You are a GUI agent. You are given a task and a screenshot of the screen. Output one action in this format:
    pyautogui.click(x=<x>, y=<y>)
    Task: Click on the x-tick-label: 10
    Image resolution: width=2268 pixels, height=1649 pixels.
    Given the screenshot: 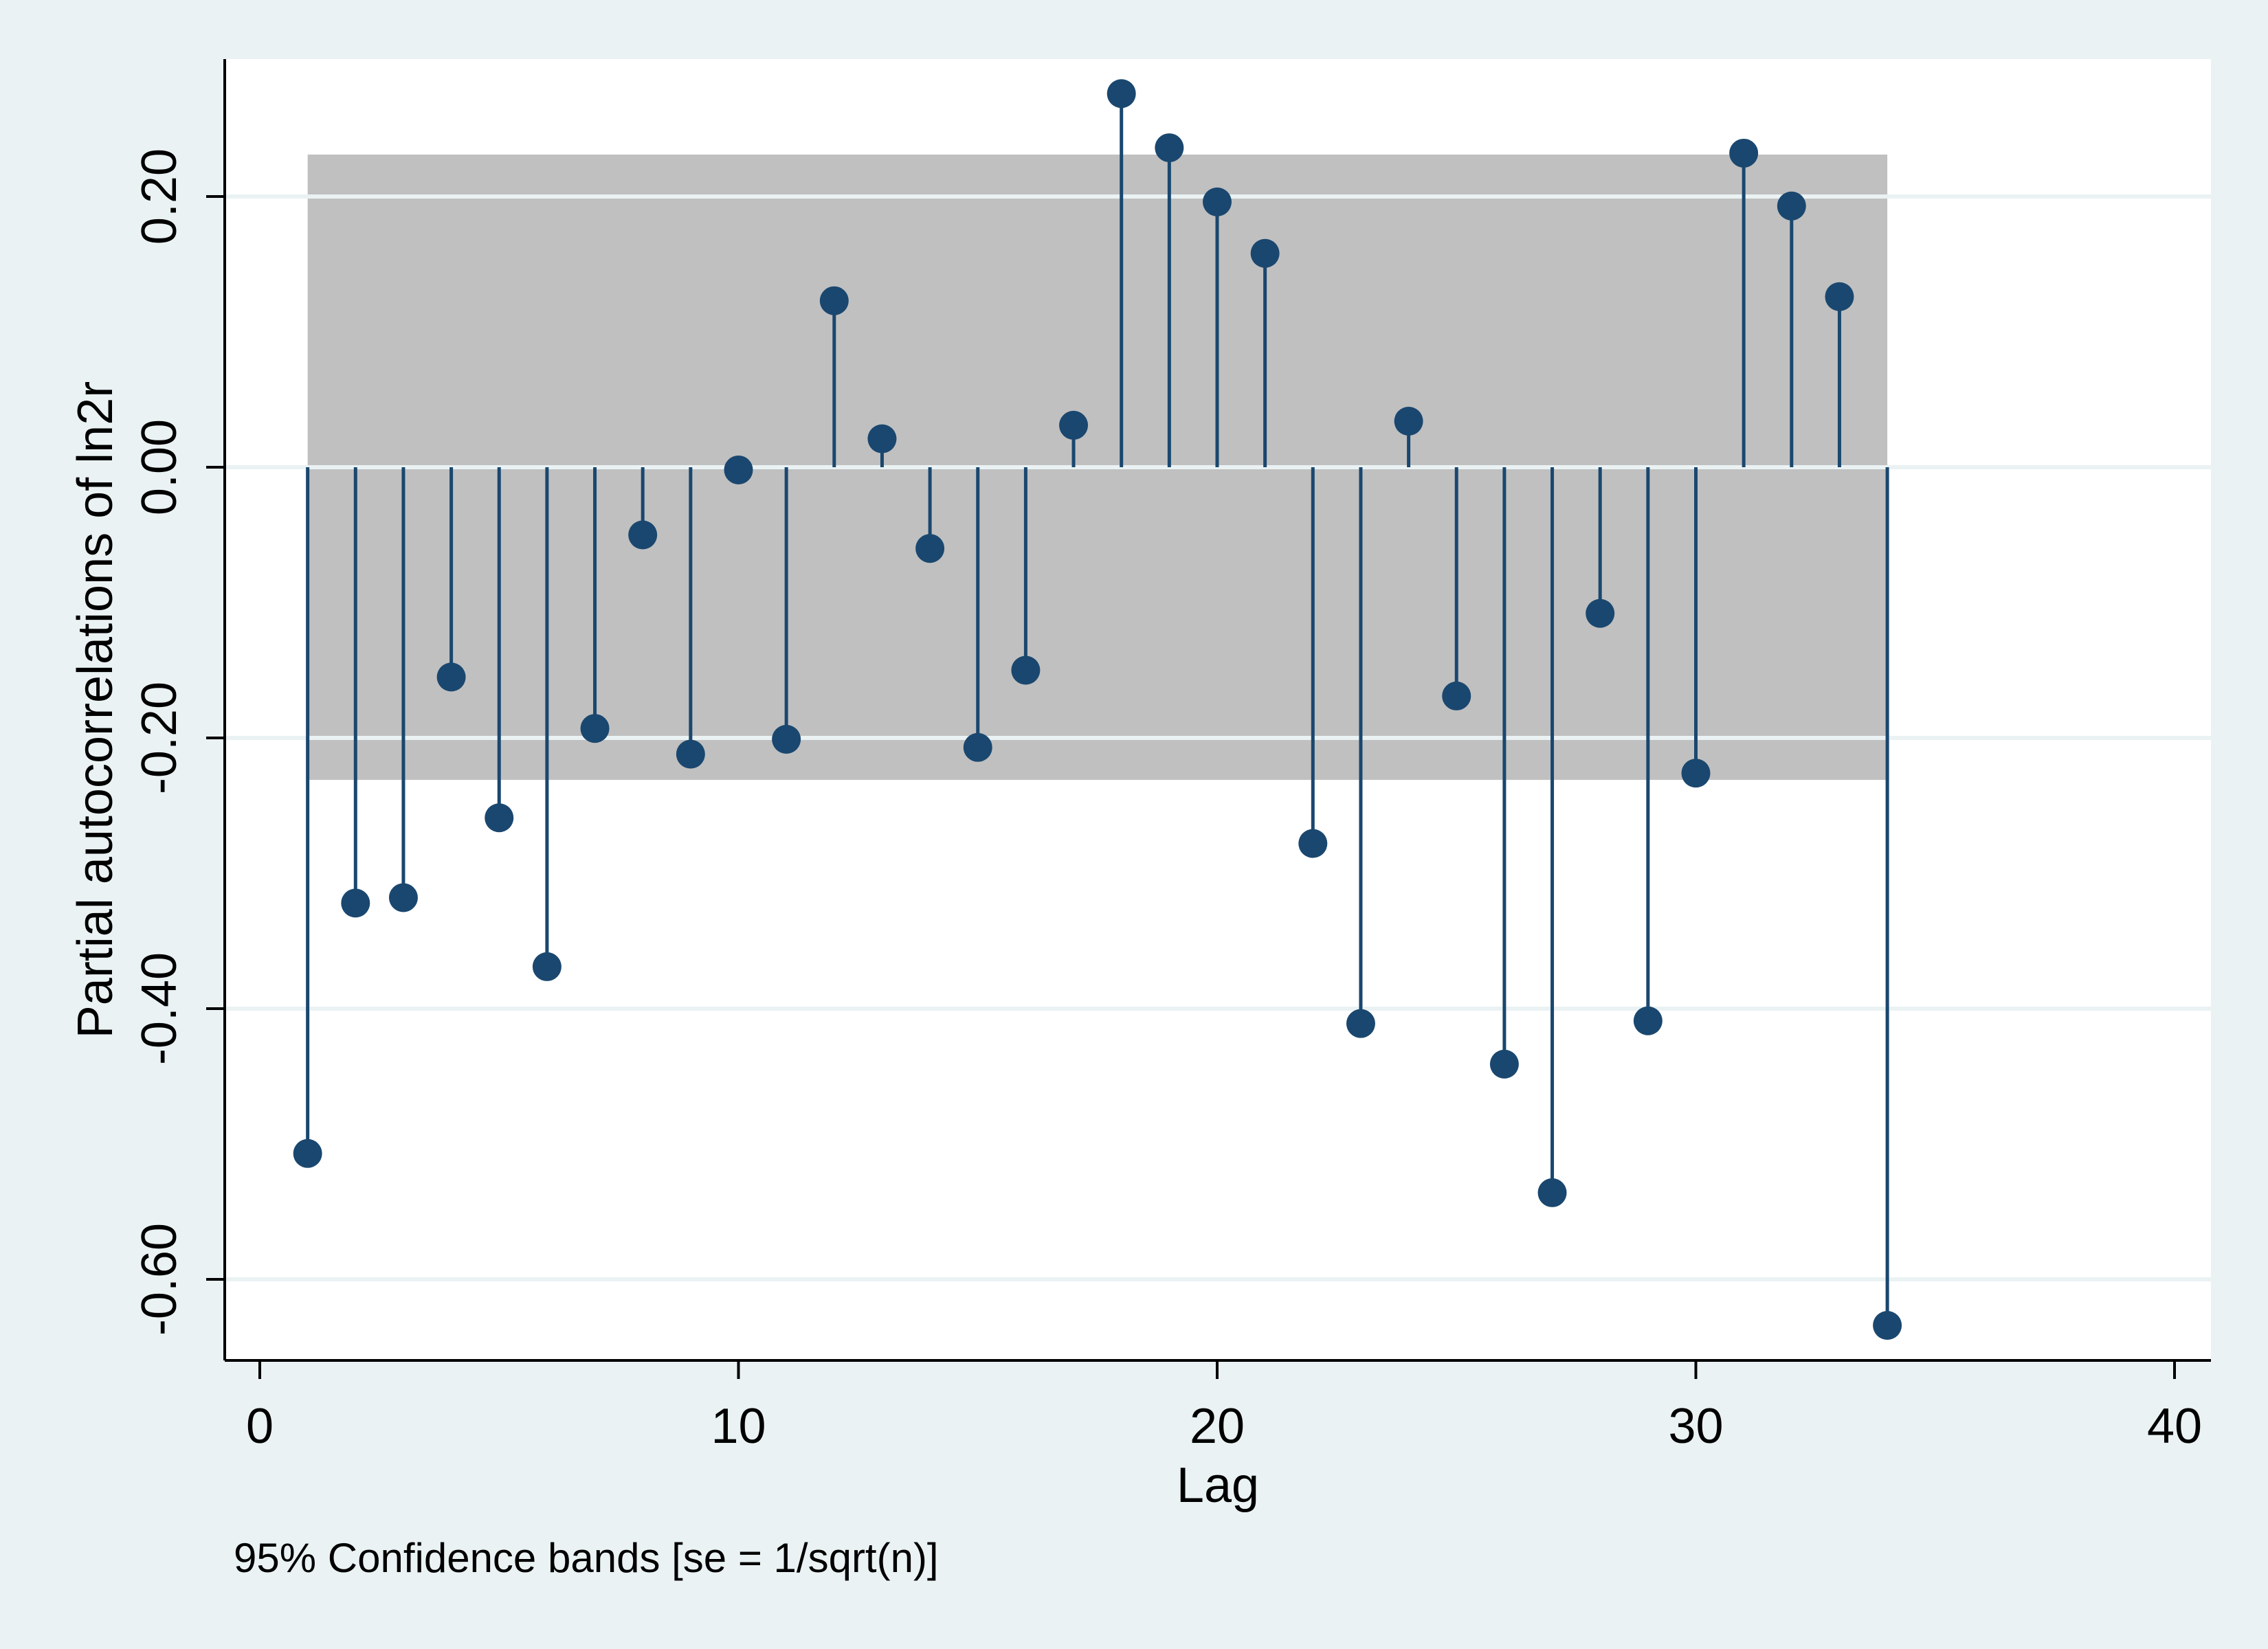 What is the action you would take?
    pyautogui.click(x=739, y=1426)
    